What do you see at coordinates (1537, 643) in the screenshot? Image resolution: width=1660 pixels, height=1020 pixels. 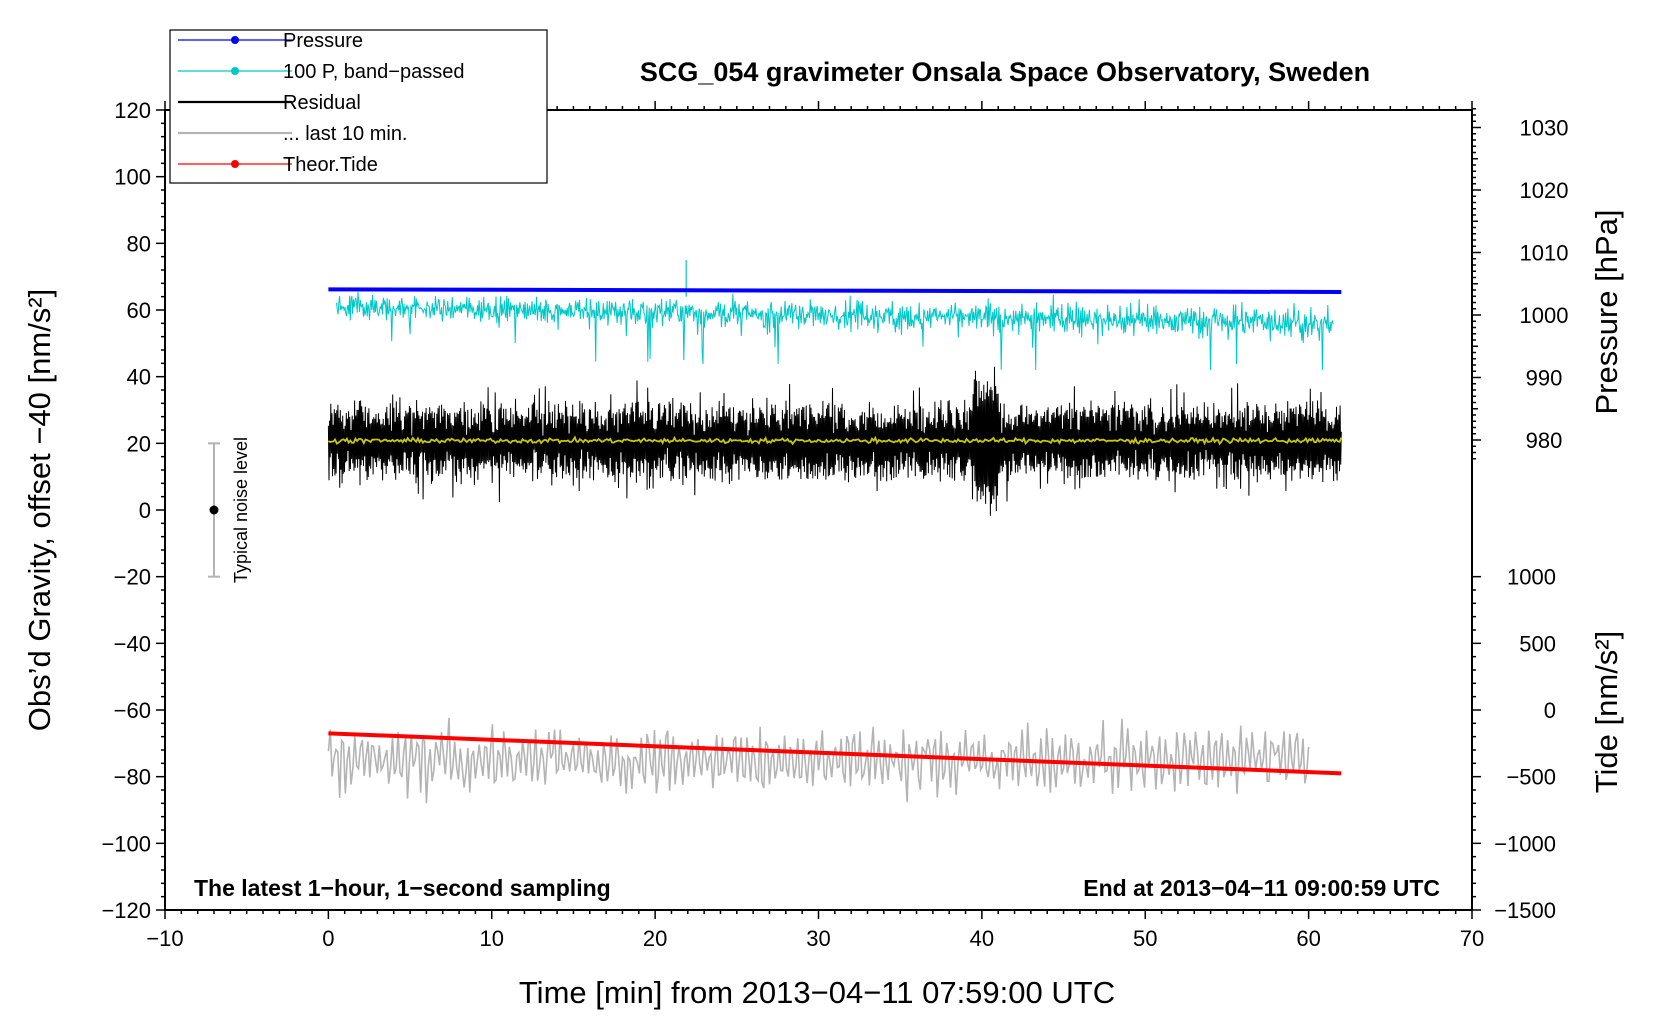 I see `y-tick-label-tide: 500` at bounding box center [1537, 643].